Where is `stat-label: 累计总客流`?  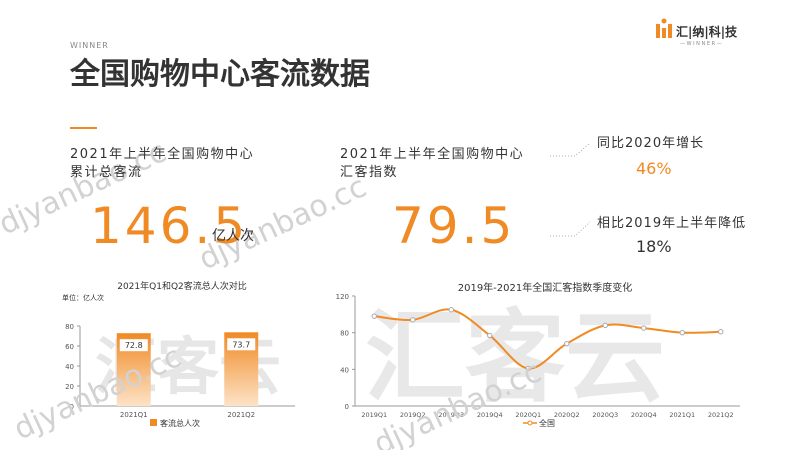
stat-label: 累计总客流 is located at coordinates (106, 172).